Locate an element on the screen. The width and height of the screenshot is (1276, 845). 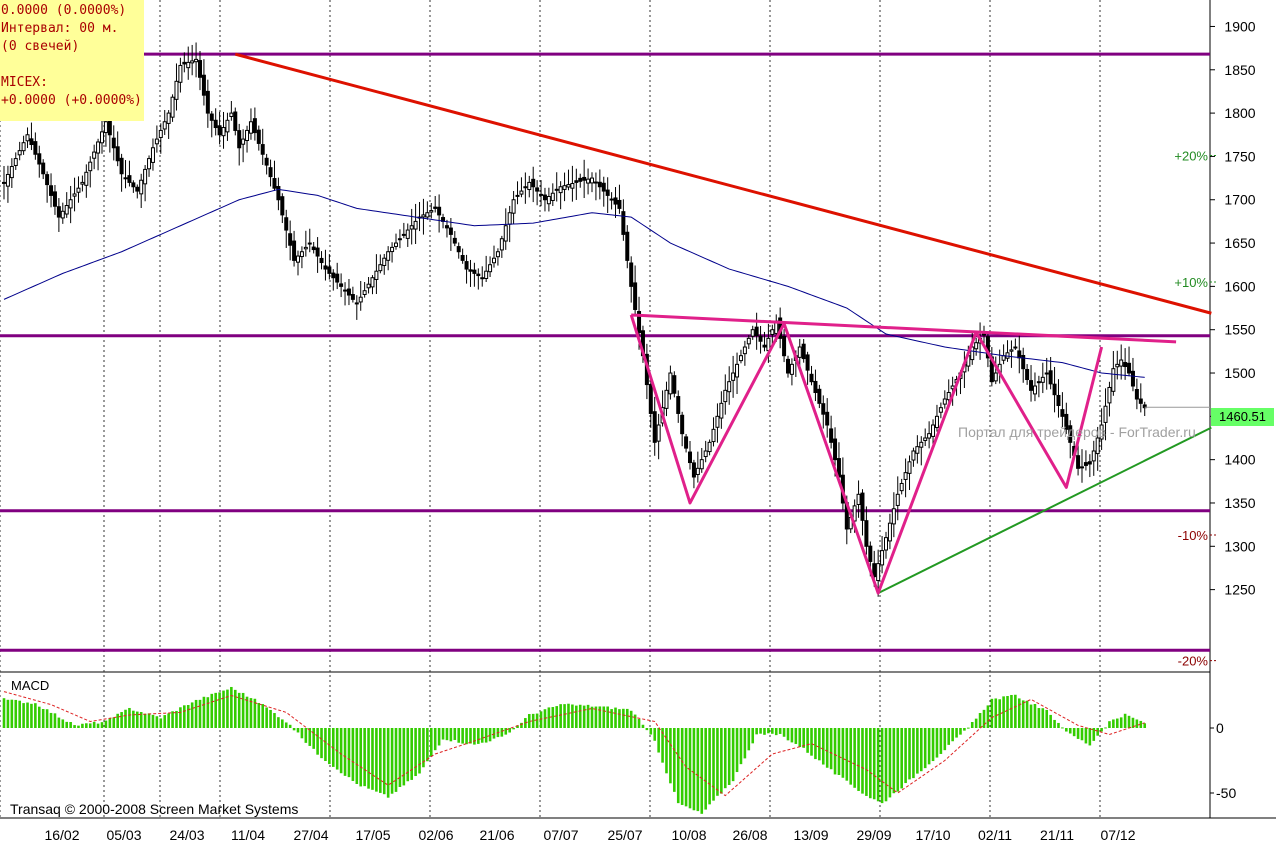
y-tick-label: 1600 is located at coordinates (1239, 286).